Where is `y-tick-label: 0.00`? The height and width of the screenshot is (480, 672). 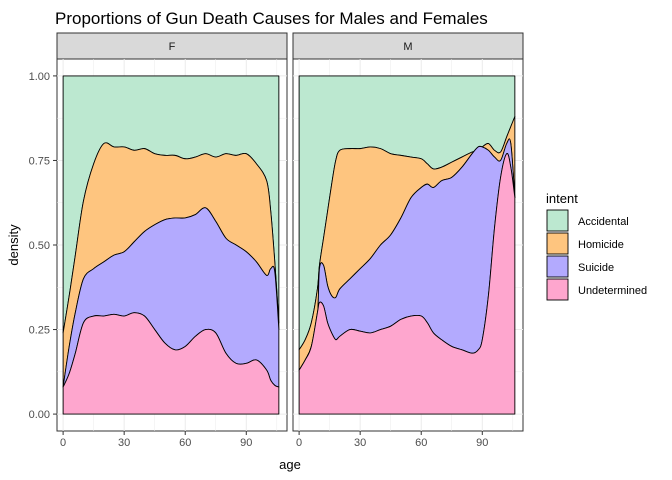 y-tick-label: 0.00 is located at coordinates (39, 415).